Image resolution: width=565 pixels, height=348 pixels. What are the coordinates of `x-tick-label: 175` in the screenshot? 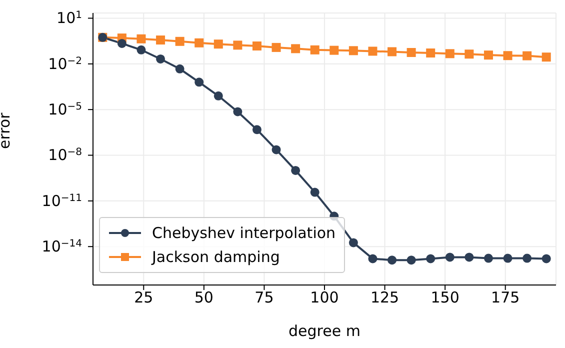 It's located at (505, 297).